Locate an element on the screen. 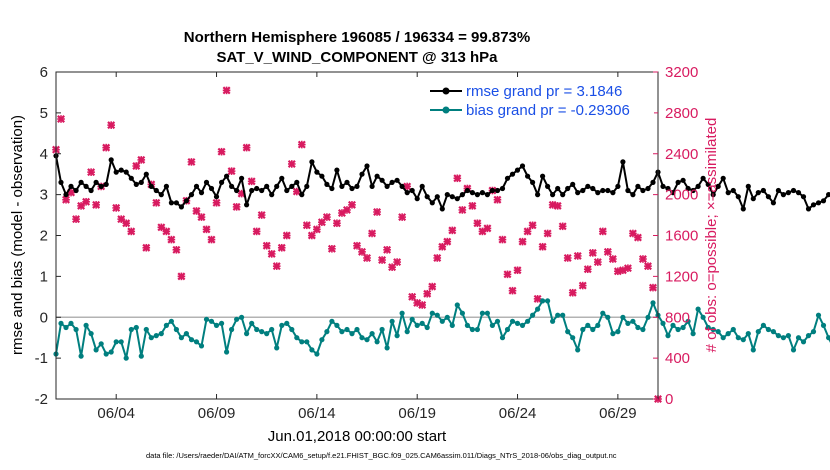 Image resolution: width=830 pixels, height=470 pixels. y-left-tick-label: 6 is located at coordinates (44, 72).